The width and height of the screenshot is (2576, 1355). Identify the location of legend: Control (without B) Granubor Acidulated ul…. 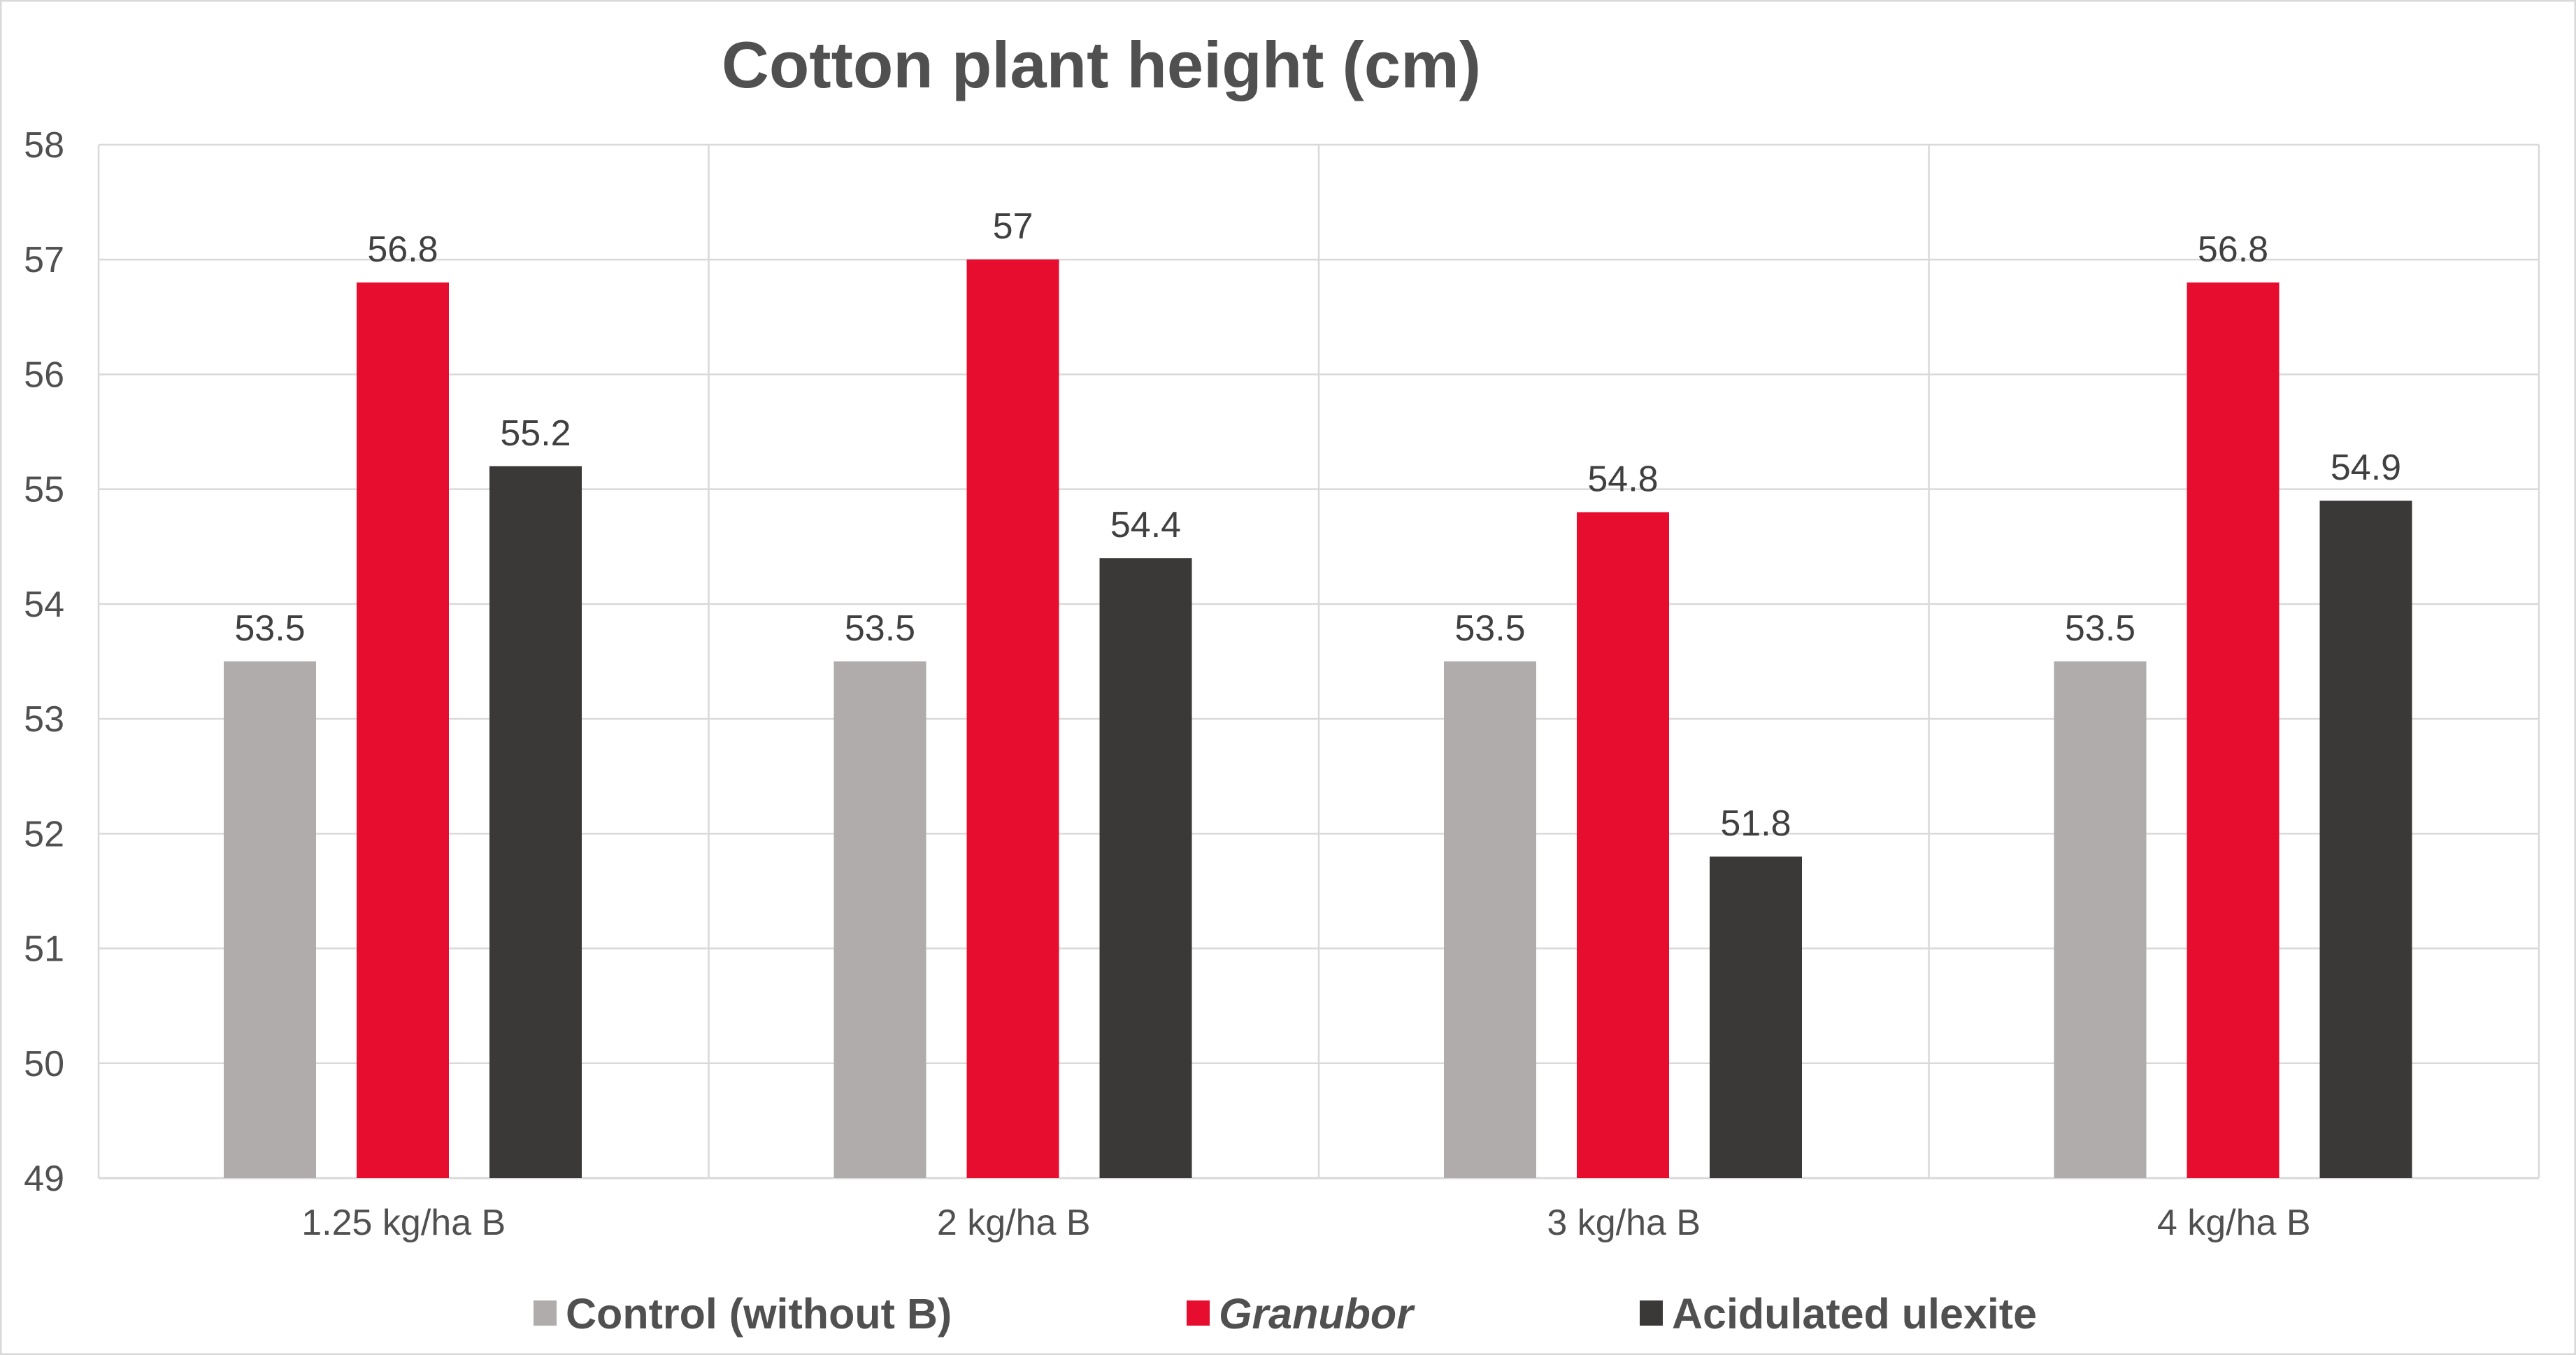
(1285, 1314).